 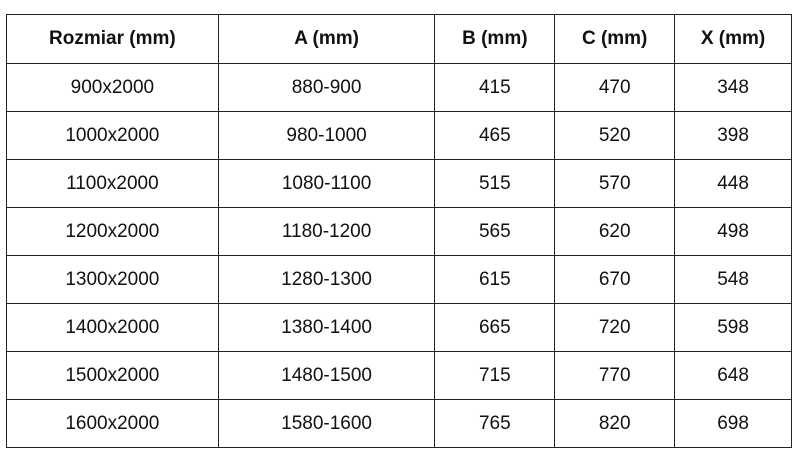 What do you see at coordinates (615, 39) in the screenshot?
I see `header-c: C (mm)` at bounding box center [615, 39].